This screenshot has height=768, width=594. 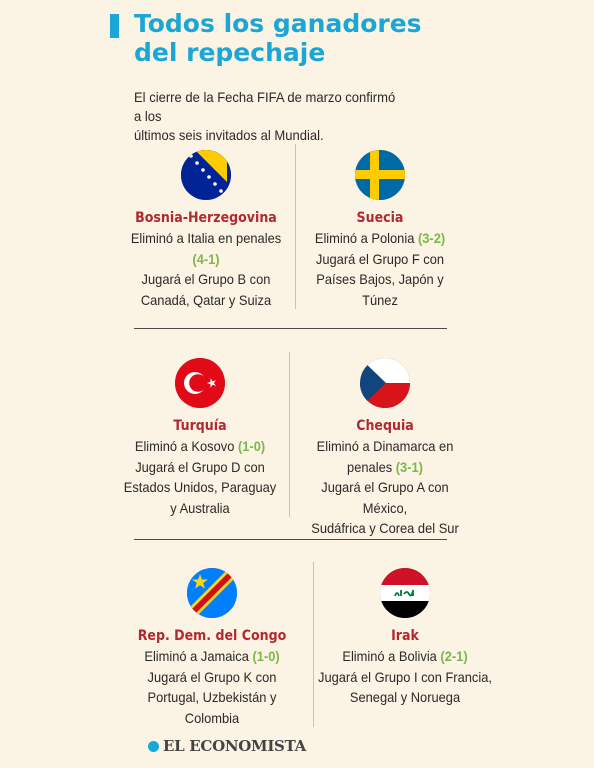 I want to click on team-name: Turquía, so click(x=200, y=426).